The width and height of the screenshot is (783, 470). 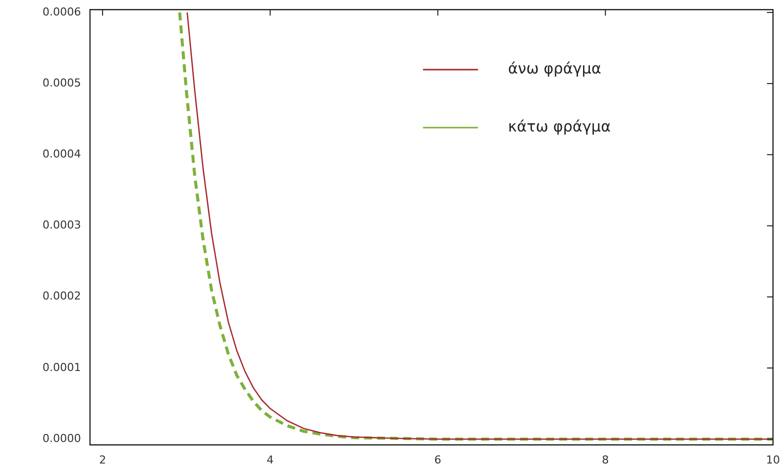 I want to click on x-tick-label: 6, so click(x=438, y=459).